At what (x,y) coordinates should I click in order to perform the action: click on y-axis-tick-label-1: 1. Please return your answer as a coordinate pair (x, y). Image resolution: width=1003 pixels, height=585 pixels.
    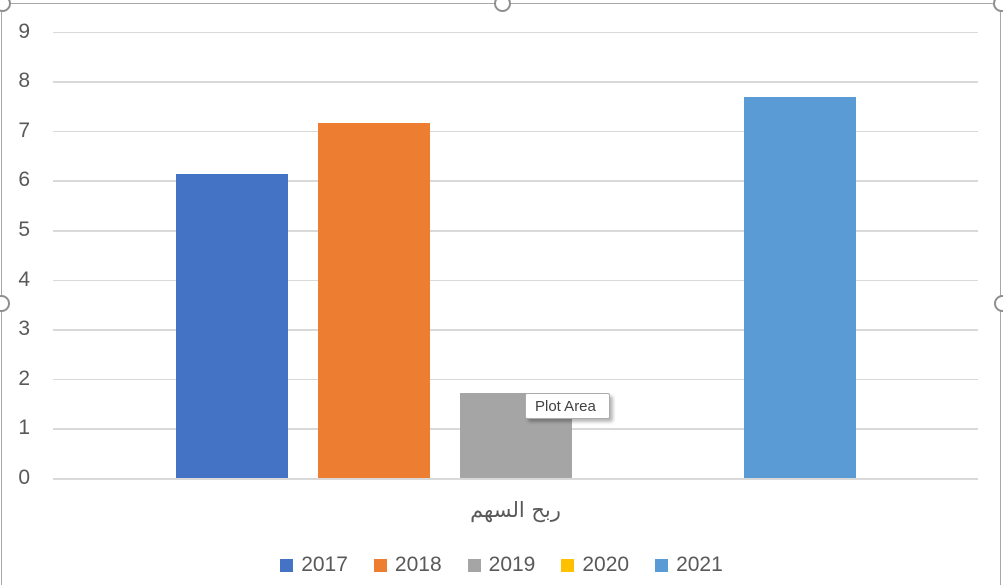
    Looking at the image, I should click on (24, 428).